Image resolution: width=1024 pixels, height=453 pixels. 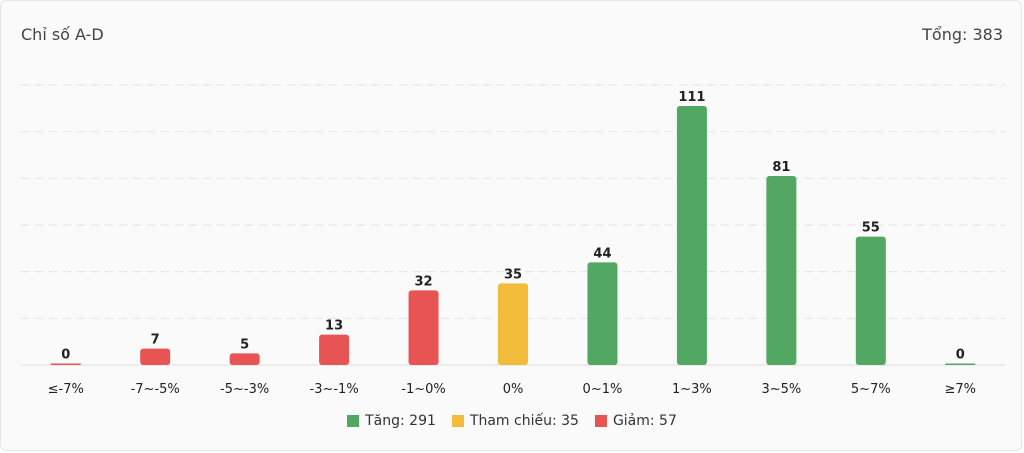 I want to click on x-tick-label: -7~-5%, so click(x=155, y=389).